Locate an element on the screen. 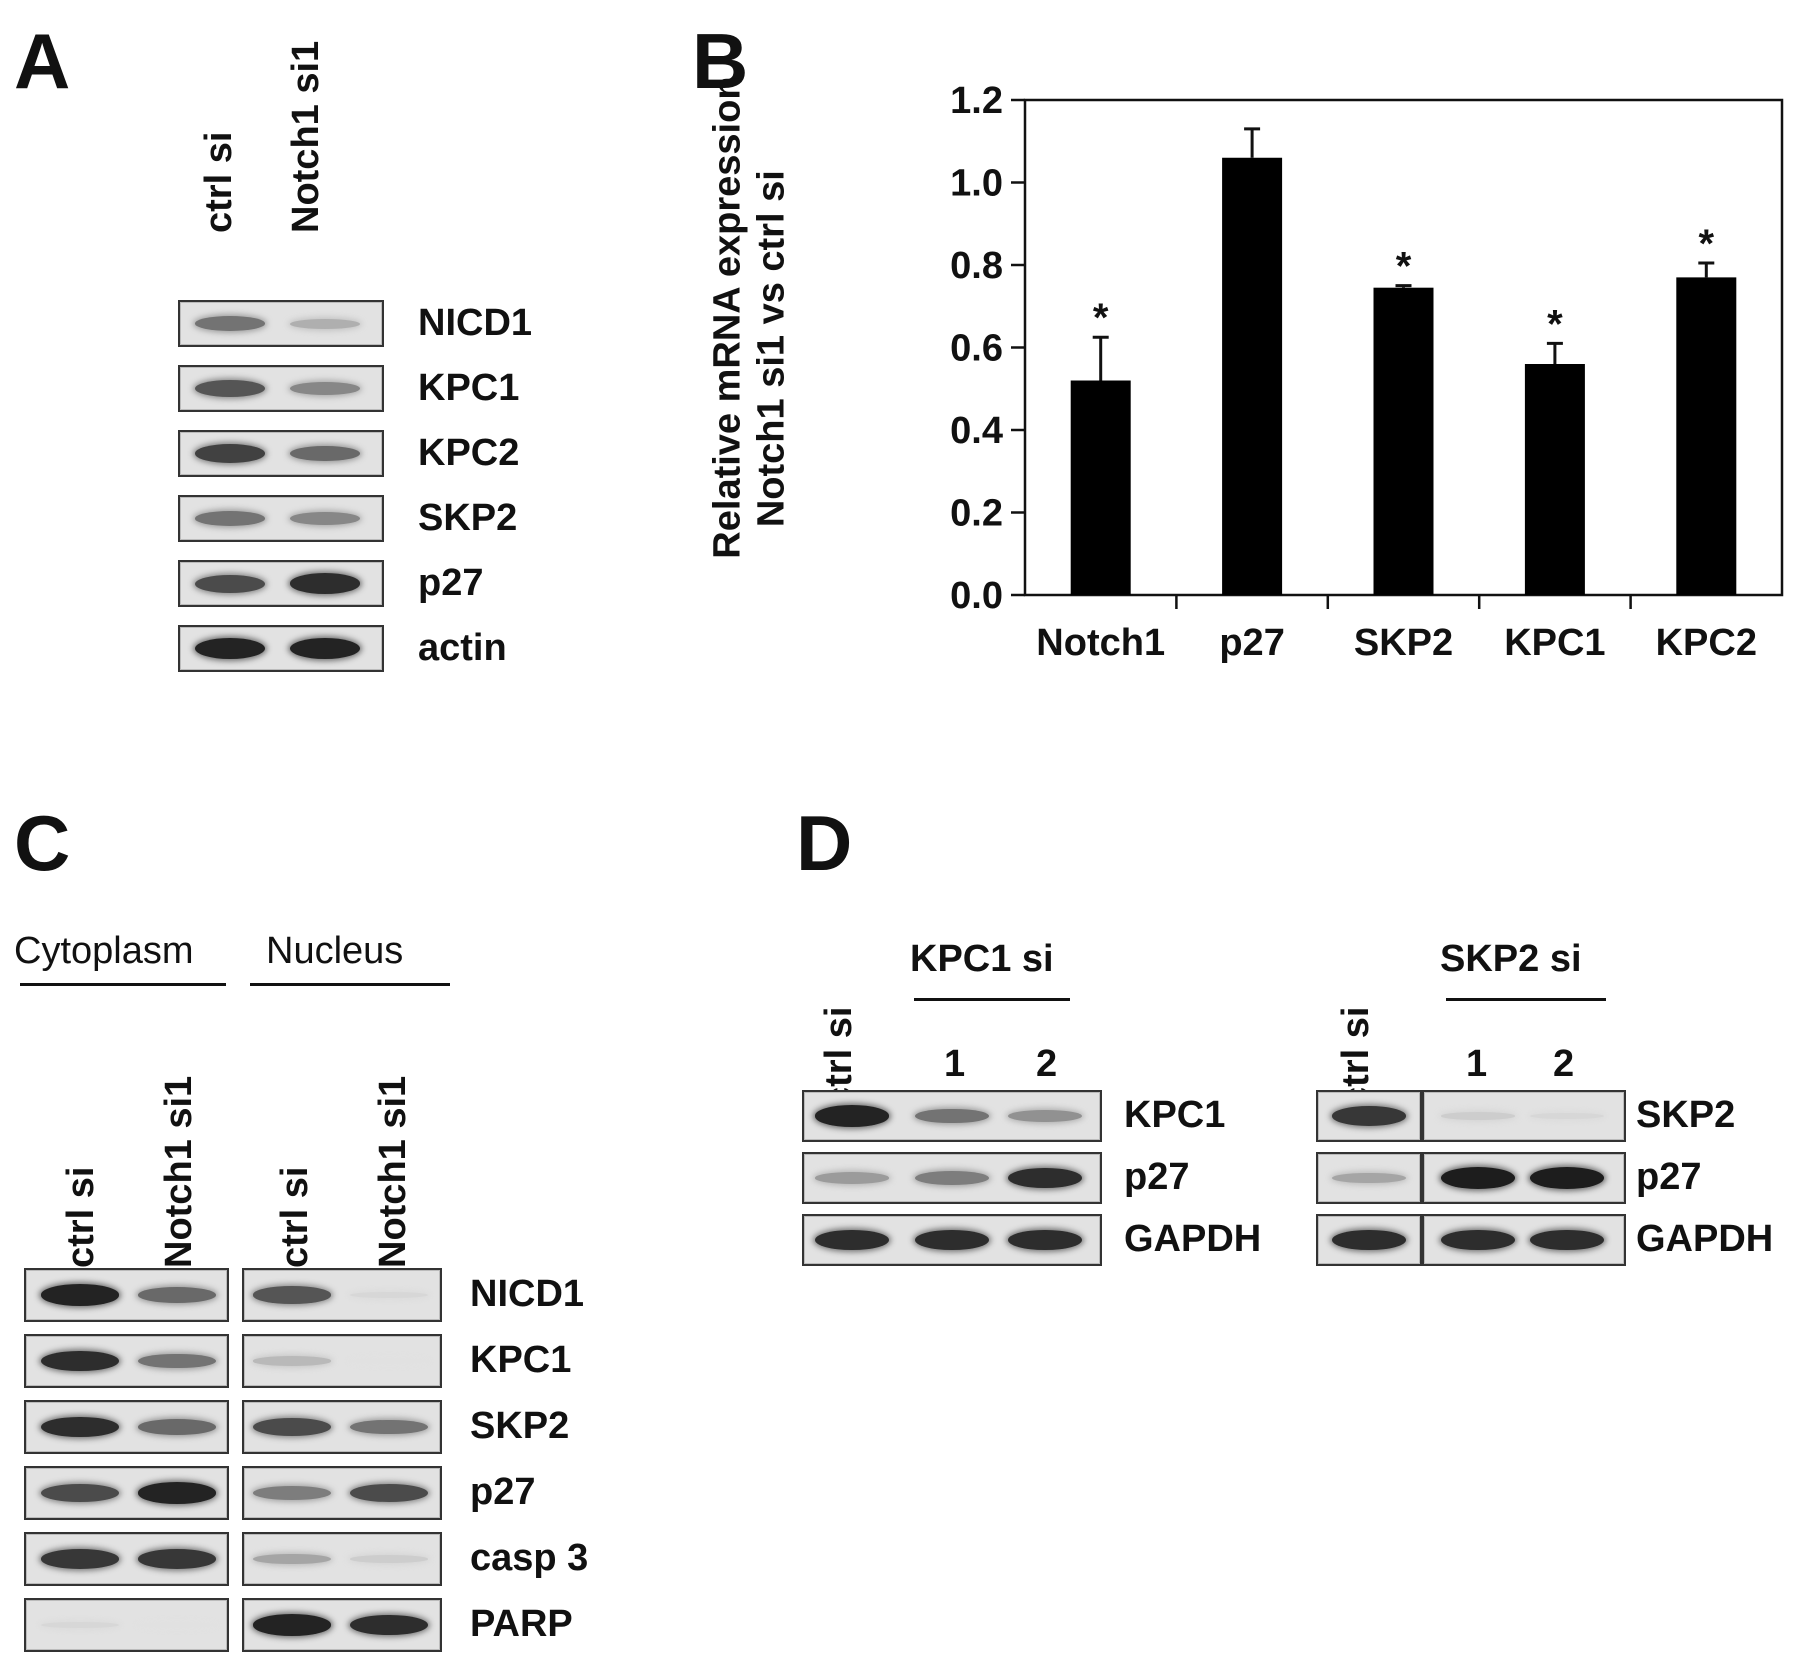  panel-c-group-cytoplasm: Cytoplasm is located at coordinates (104, 951).